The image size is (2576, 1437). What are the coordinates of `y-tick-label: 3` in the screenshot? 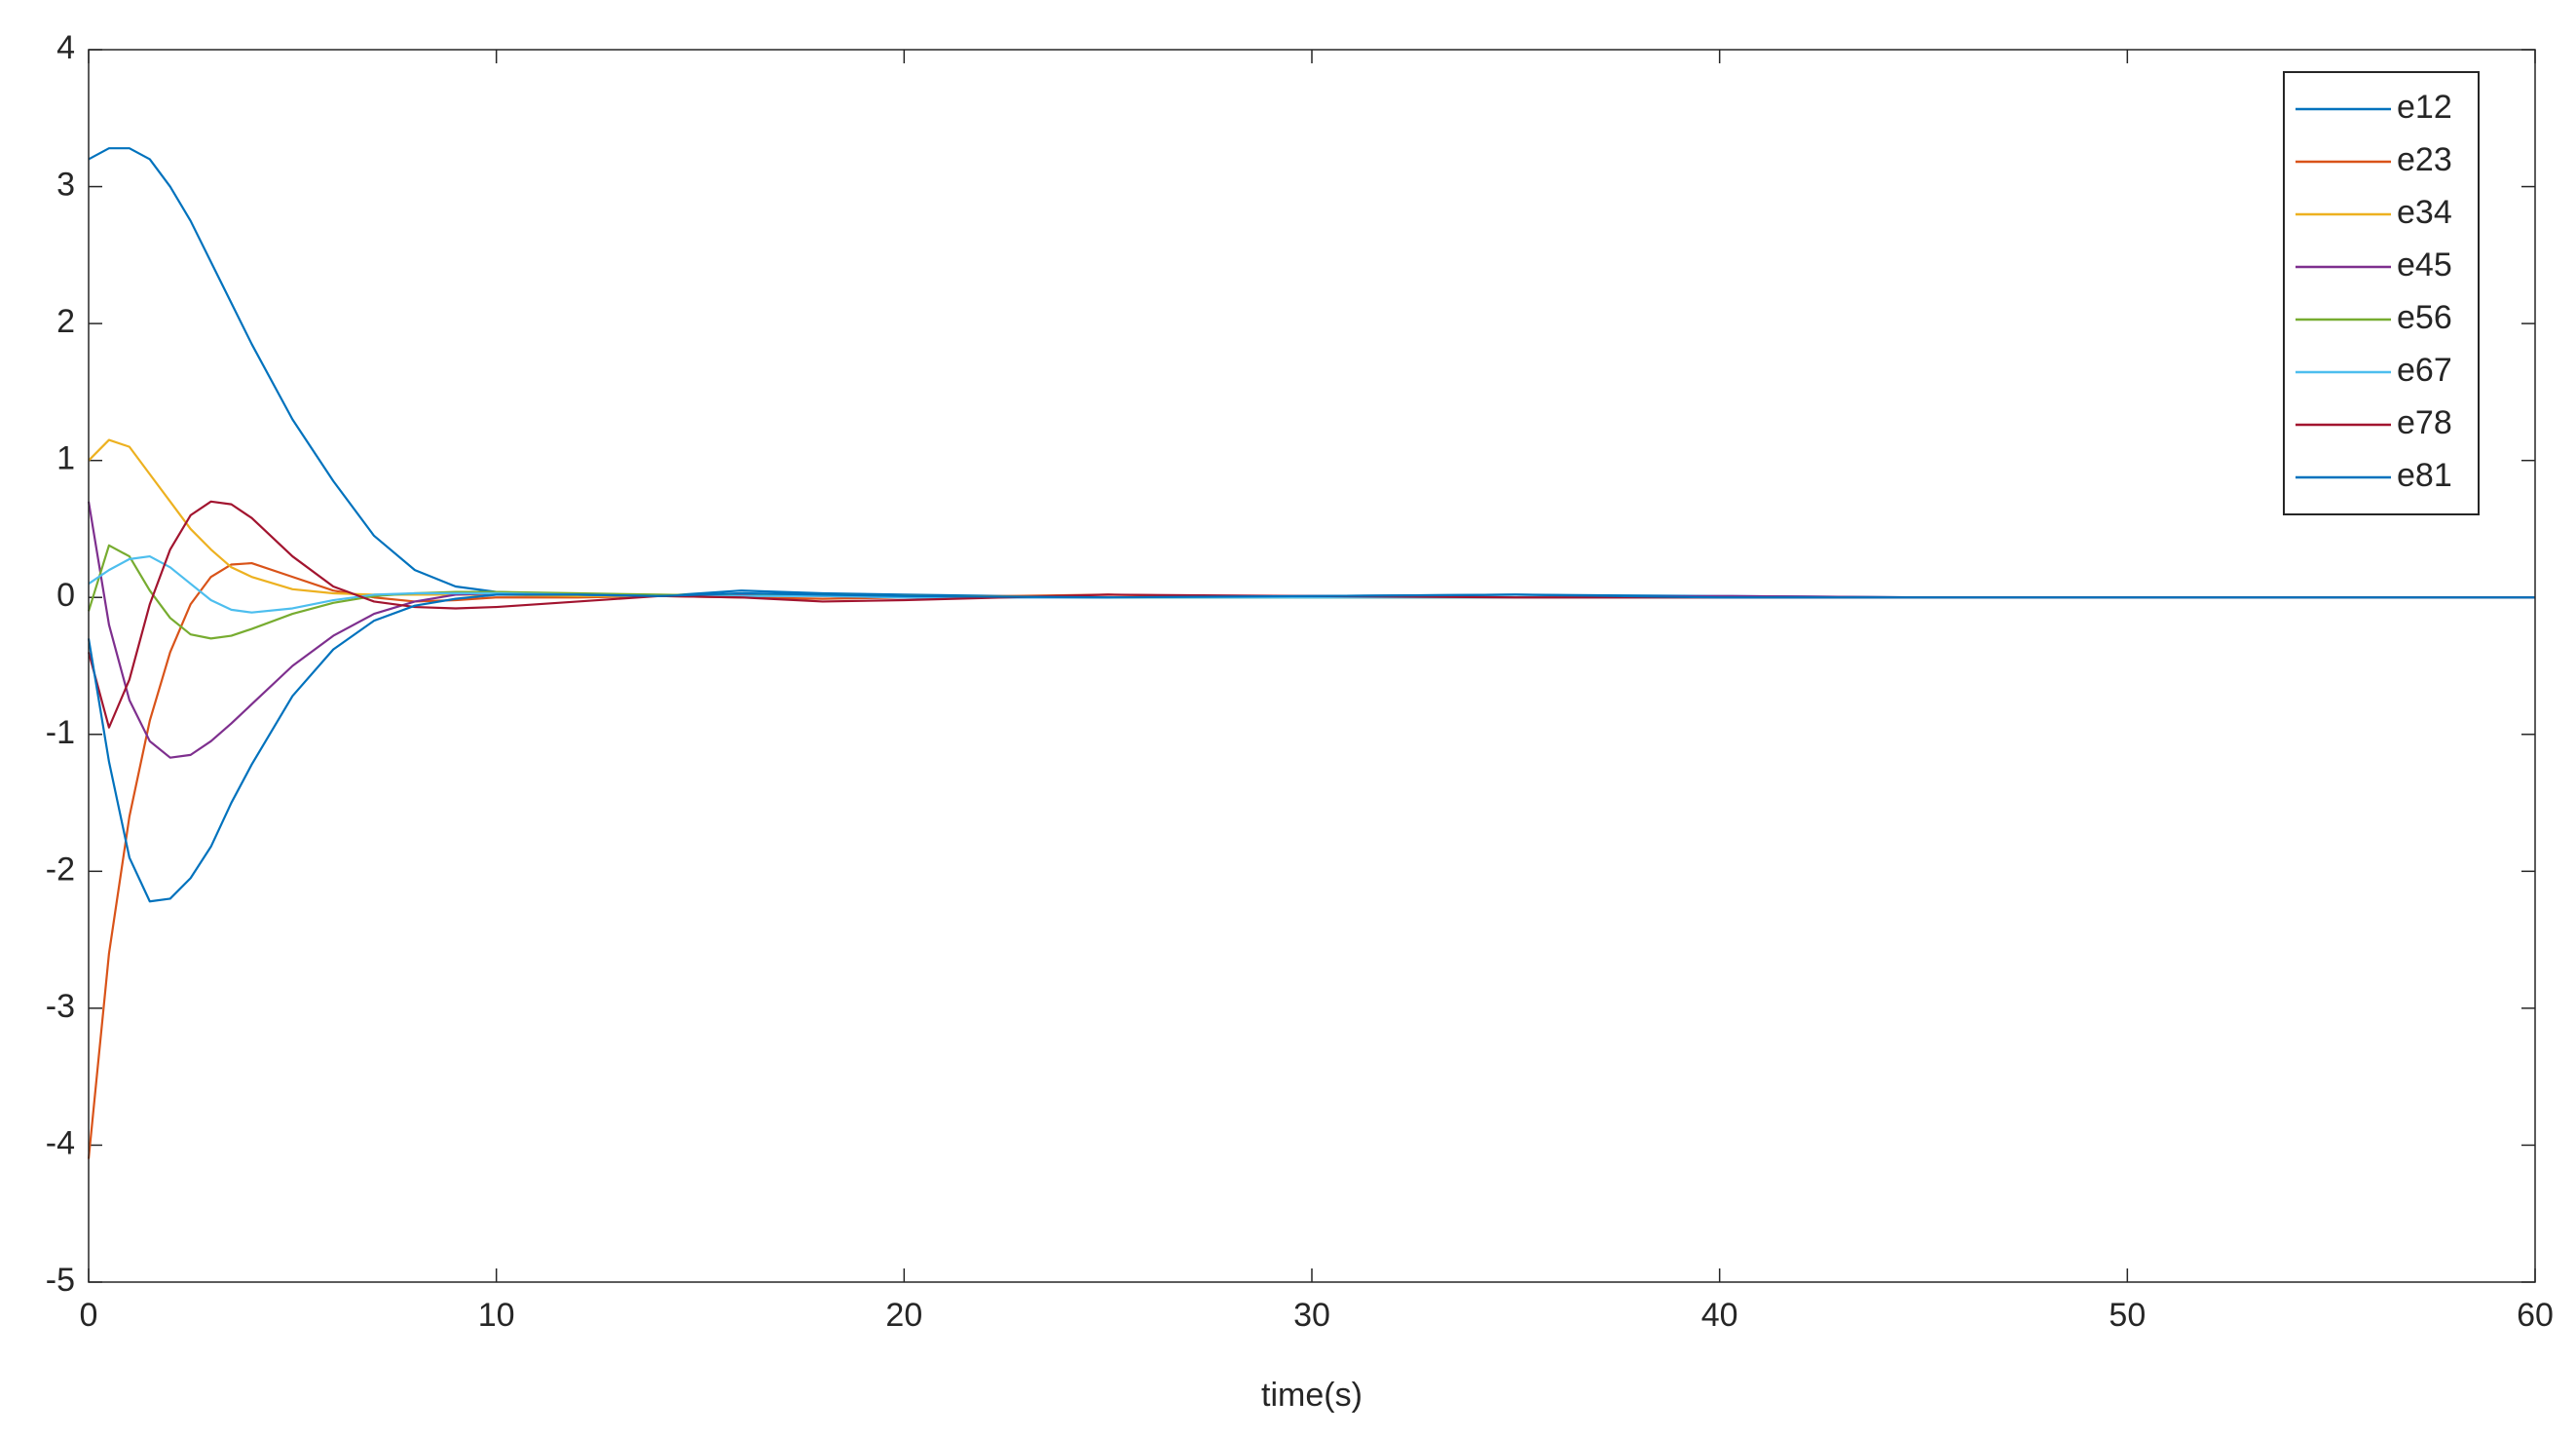 It's located at (65, 185).